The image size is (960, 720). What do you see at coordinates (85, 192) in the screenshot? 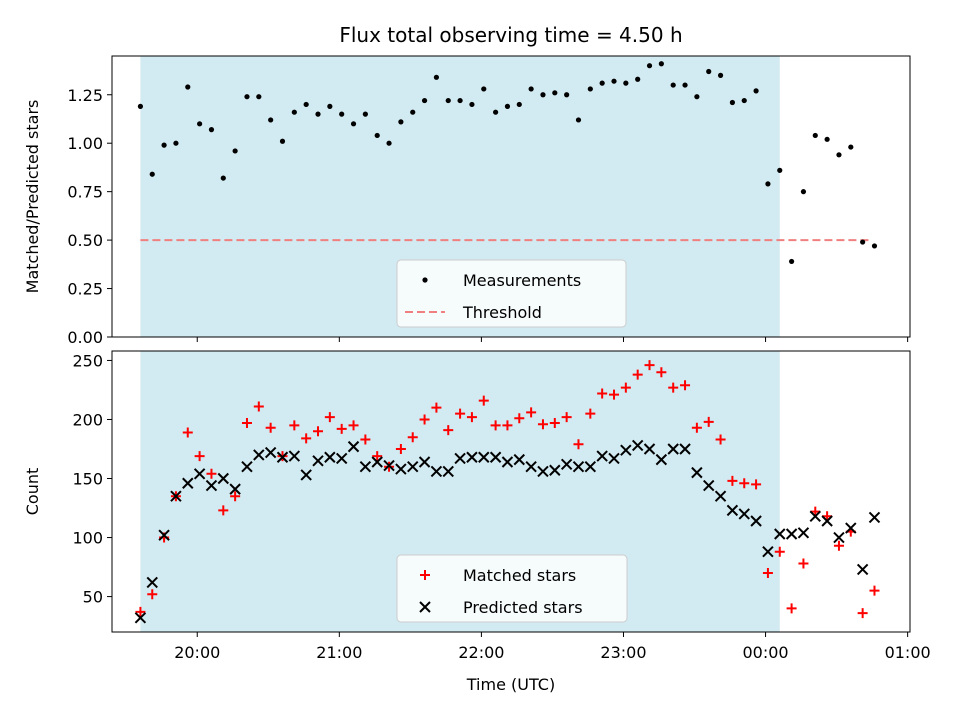
I see `y-tick-label: 0.75` at bounding box center [85, 192].